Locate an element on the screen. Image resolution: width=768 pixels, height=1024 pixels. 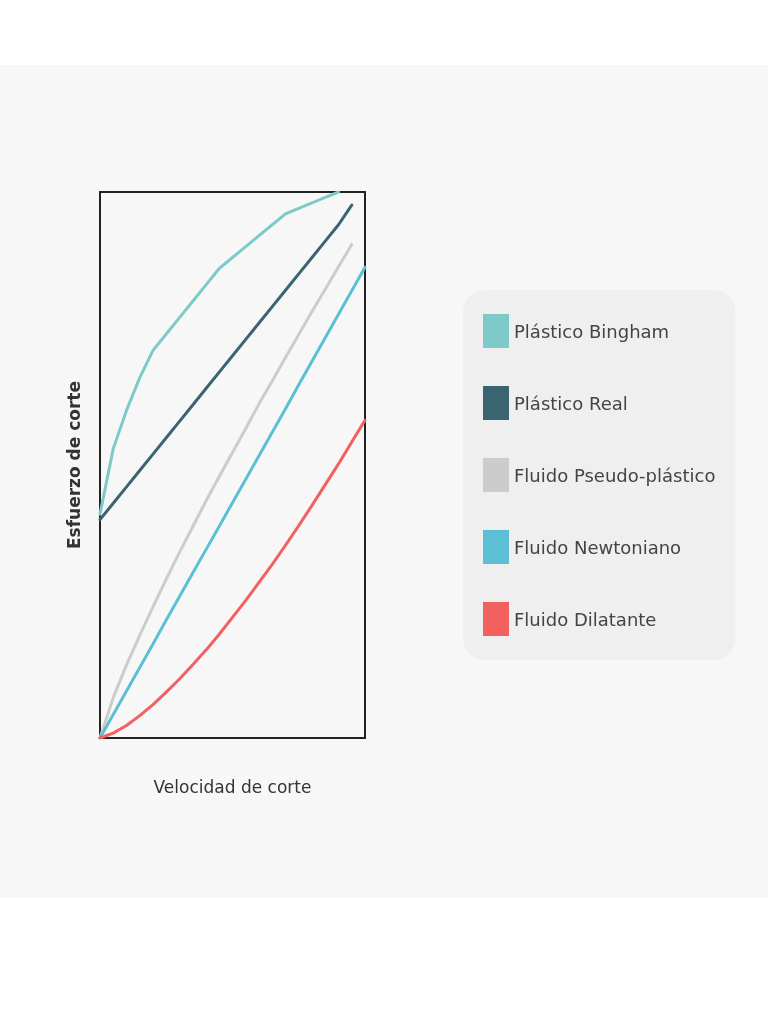
legend-label: Fluido Pseudo-plástico is located at coordinates (615, 475).